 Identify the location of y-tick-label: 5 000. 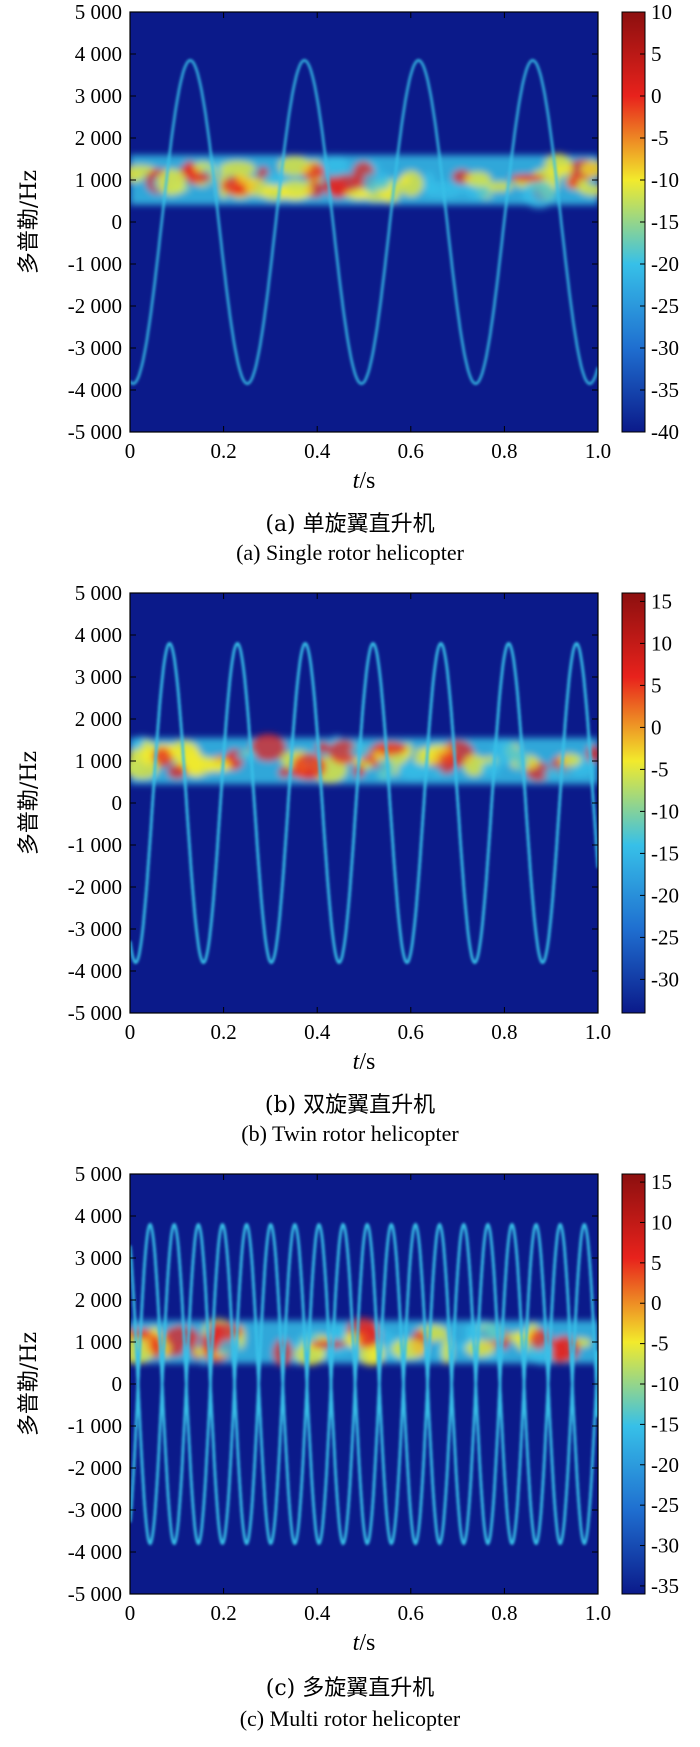
(98, 1174).